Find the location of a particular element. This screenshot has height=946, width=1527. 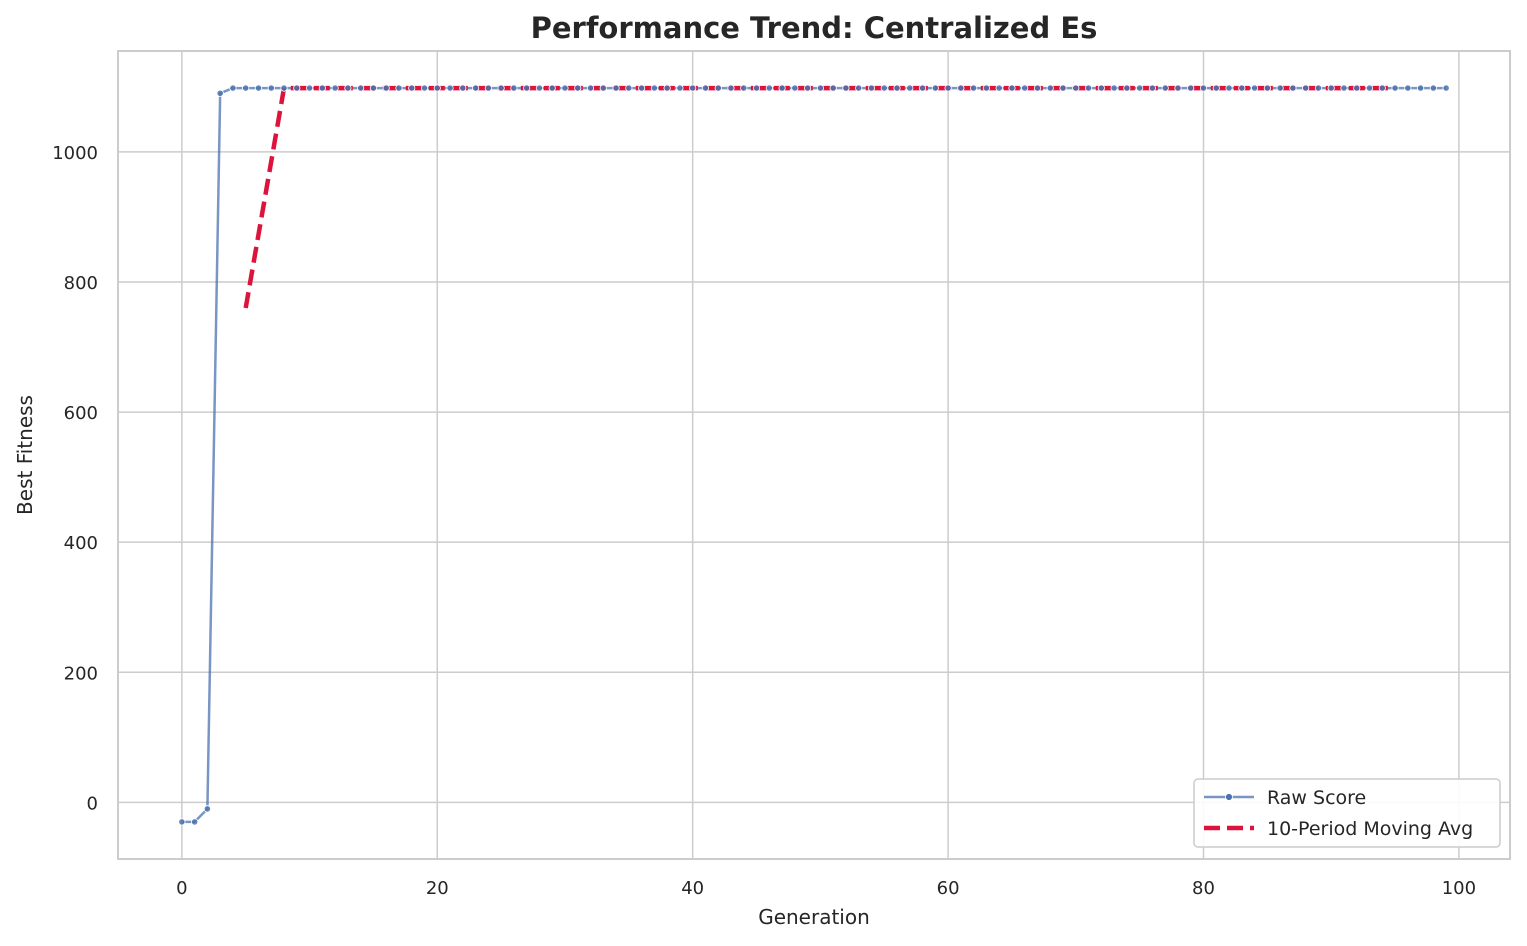

x-tick-label: 100 is located at coordinates (1459, 888).